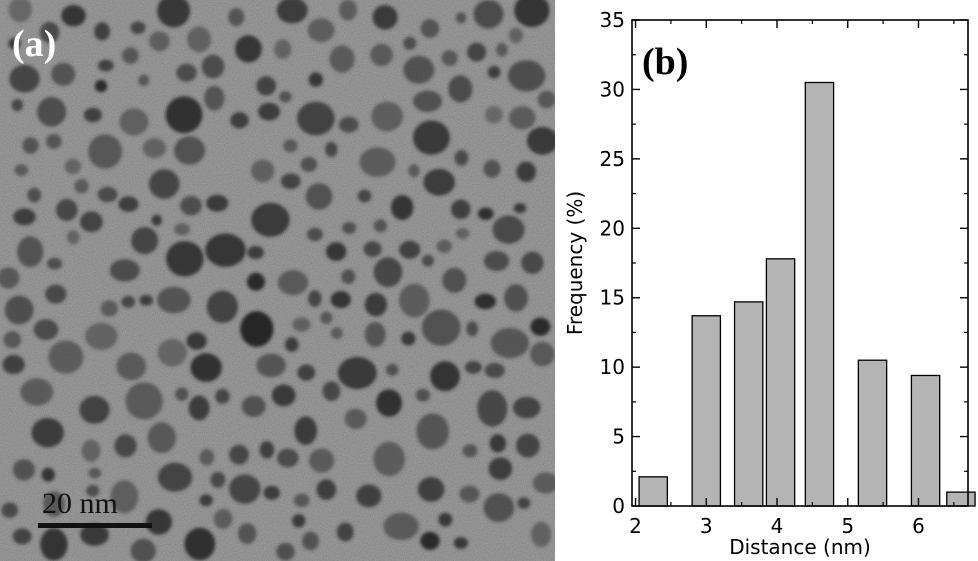 This screenshot has width=978, height=561. What do you see at coordinates (80, 503) in the screenshot?
I see `scale-bar-label: 20 nm` at bounding box center [80, 503].